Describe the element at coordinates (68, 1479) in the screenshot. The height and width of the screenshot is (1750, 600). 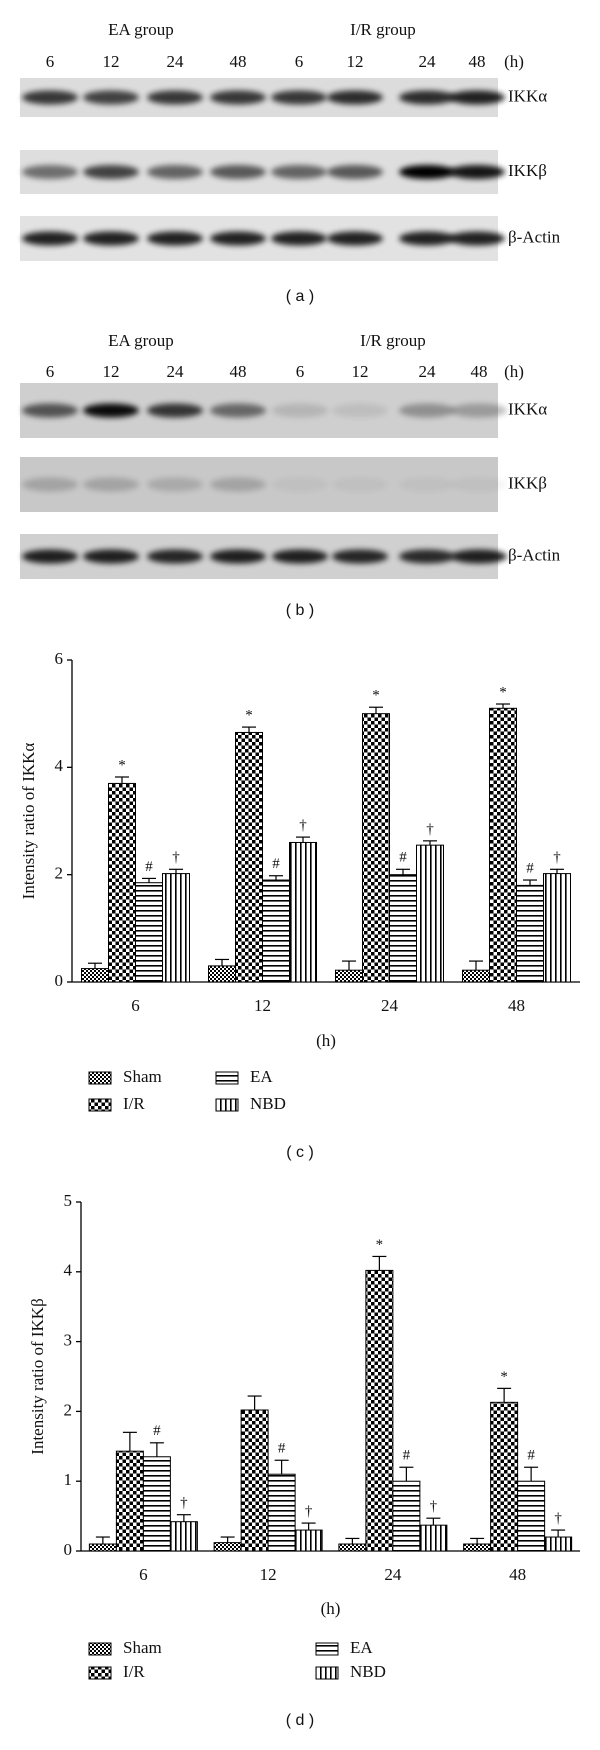
I see `y-tick-label: 1` at that location.